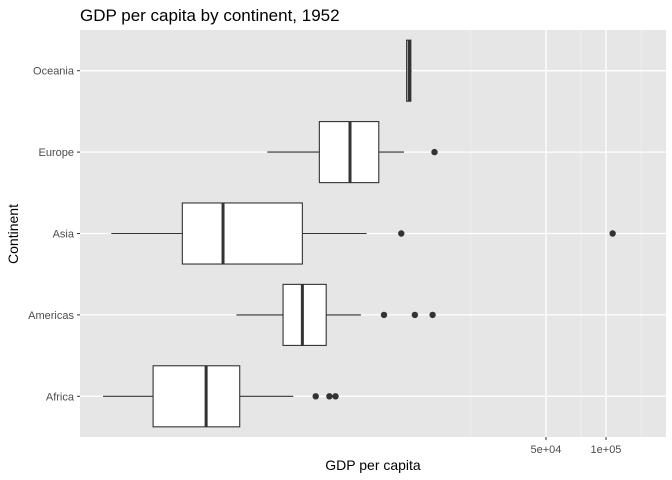 This screenshot has width=672, height=480. I want to click on y-tick-label: Asia, so click(64, 235).